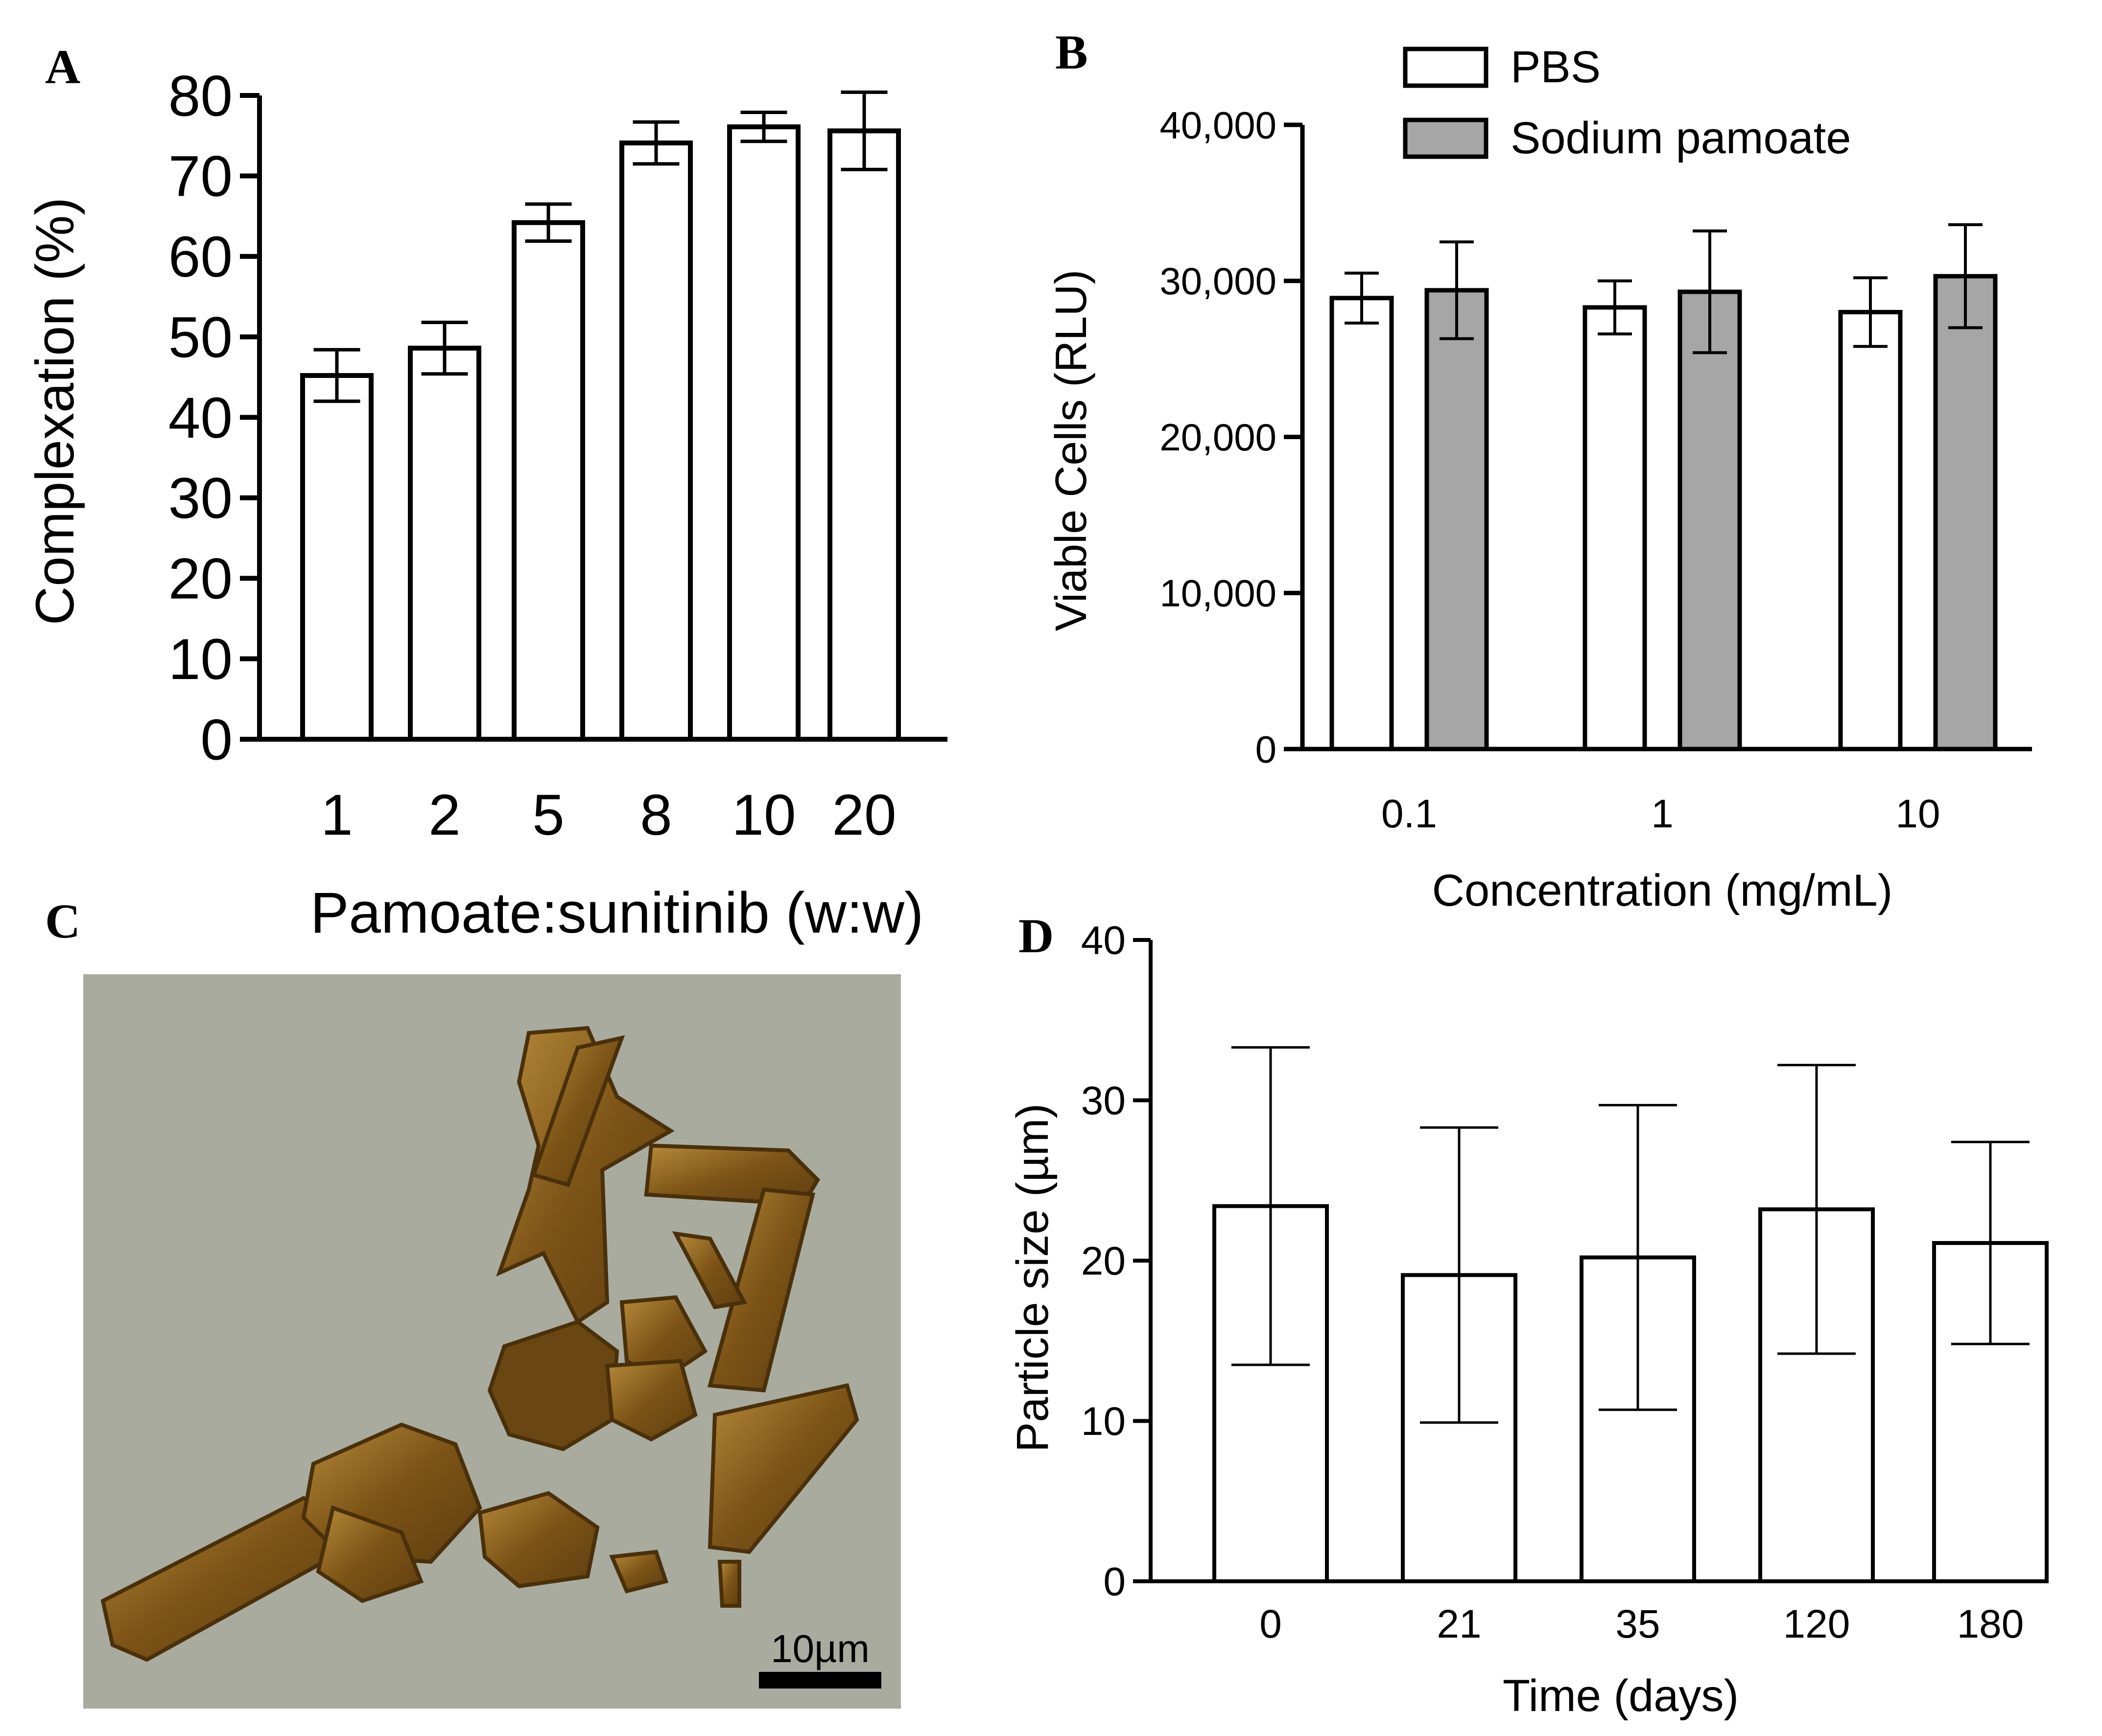  I want to click on panel-a-y-ticks: 0 10 20 30 40 50 60 70 80, so click(214, 418).